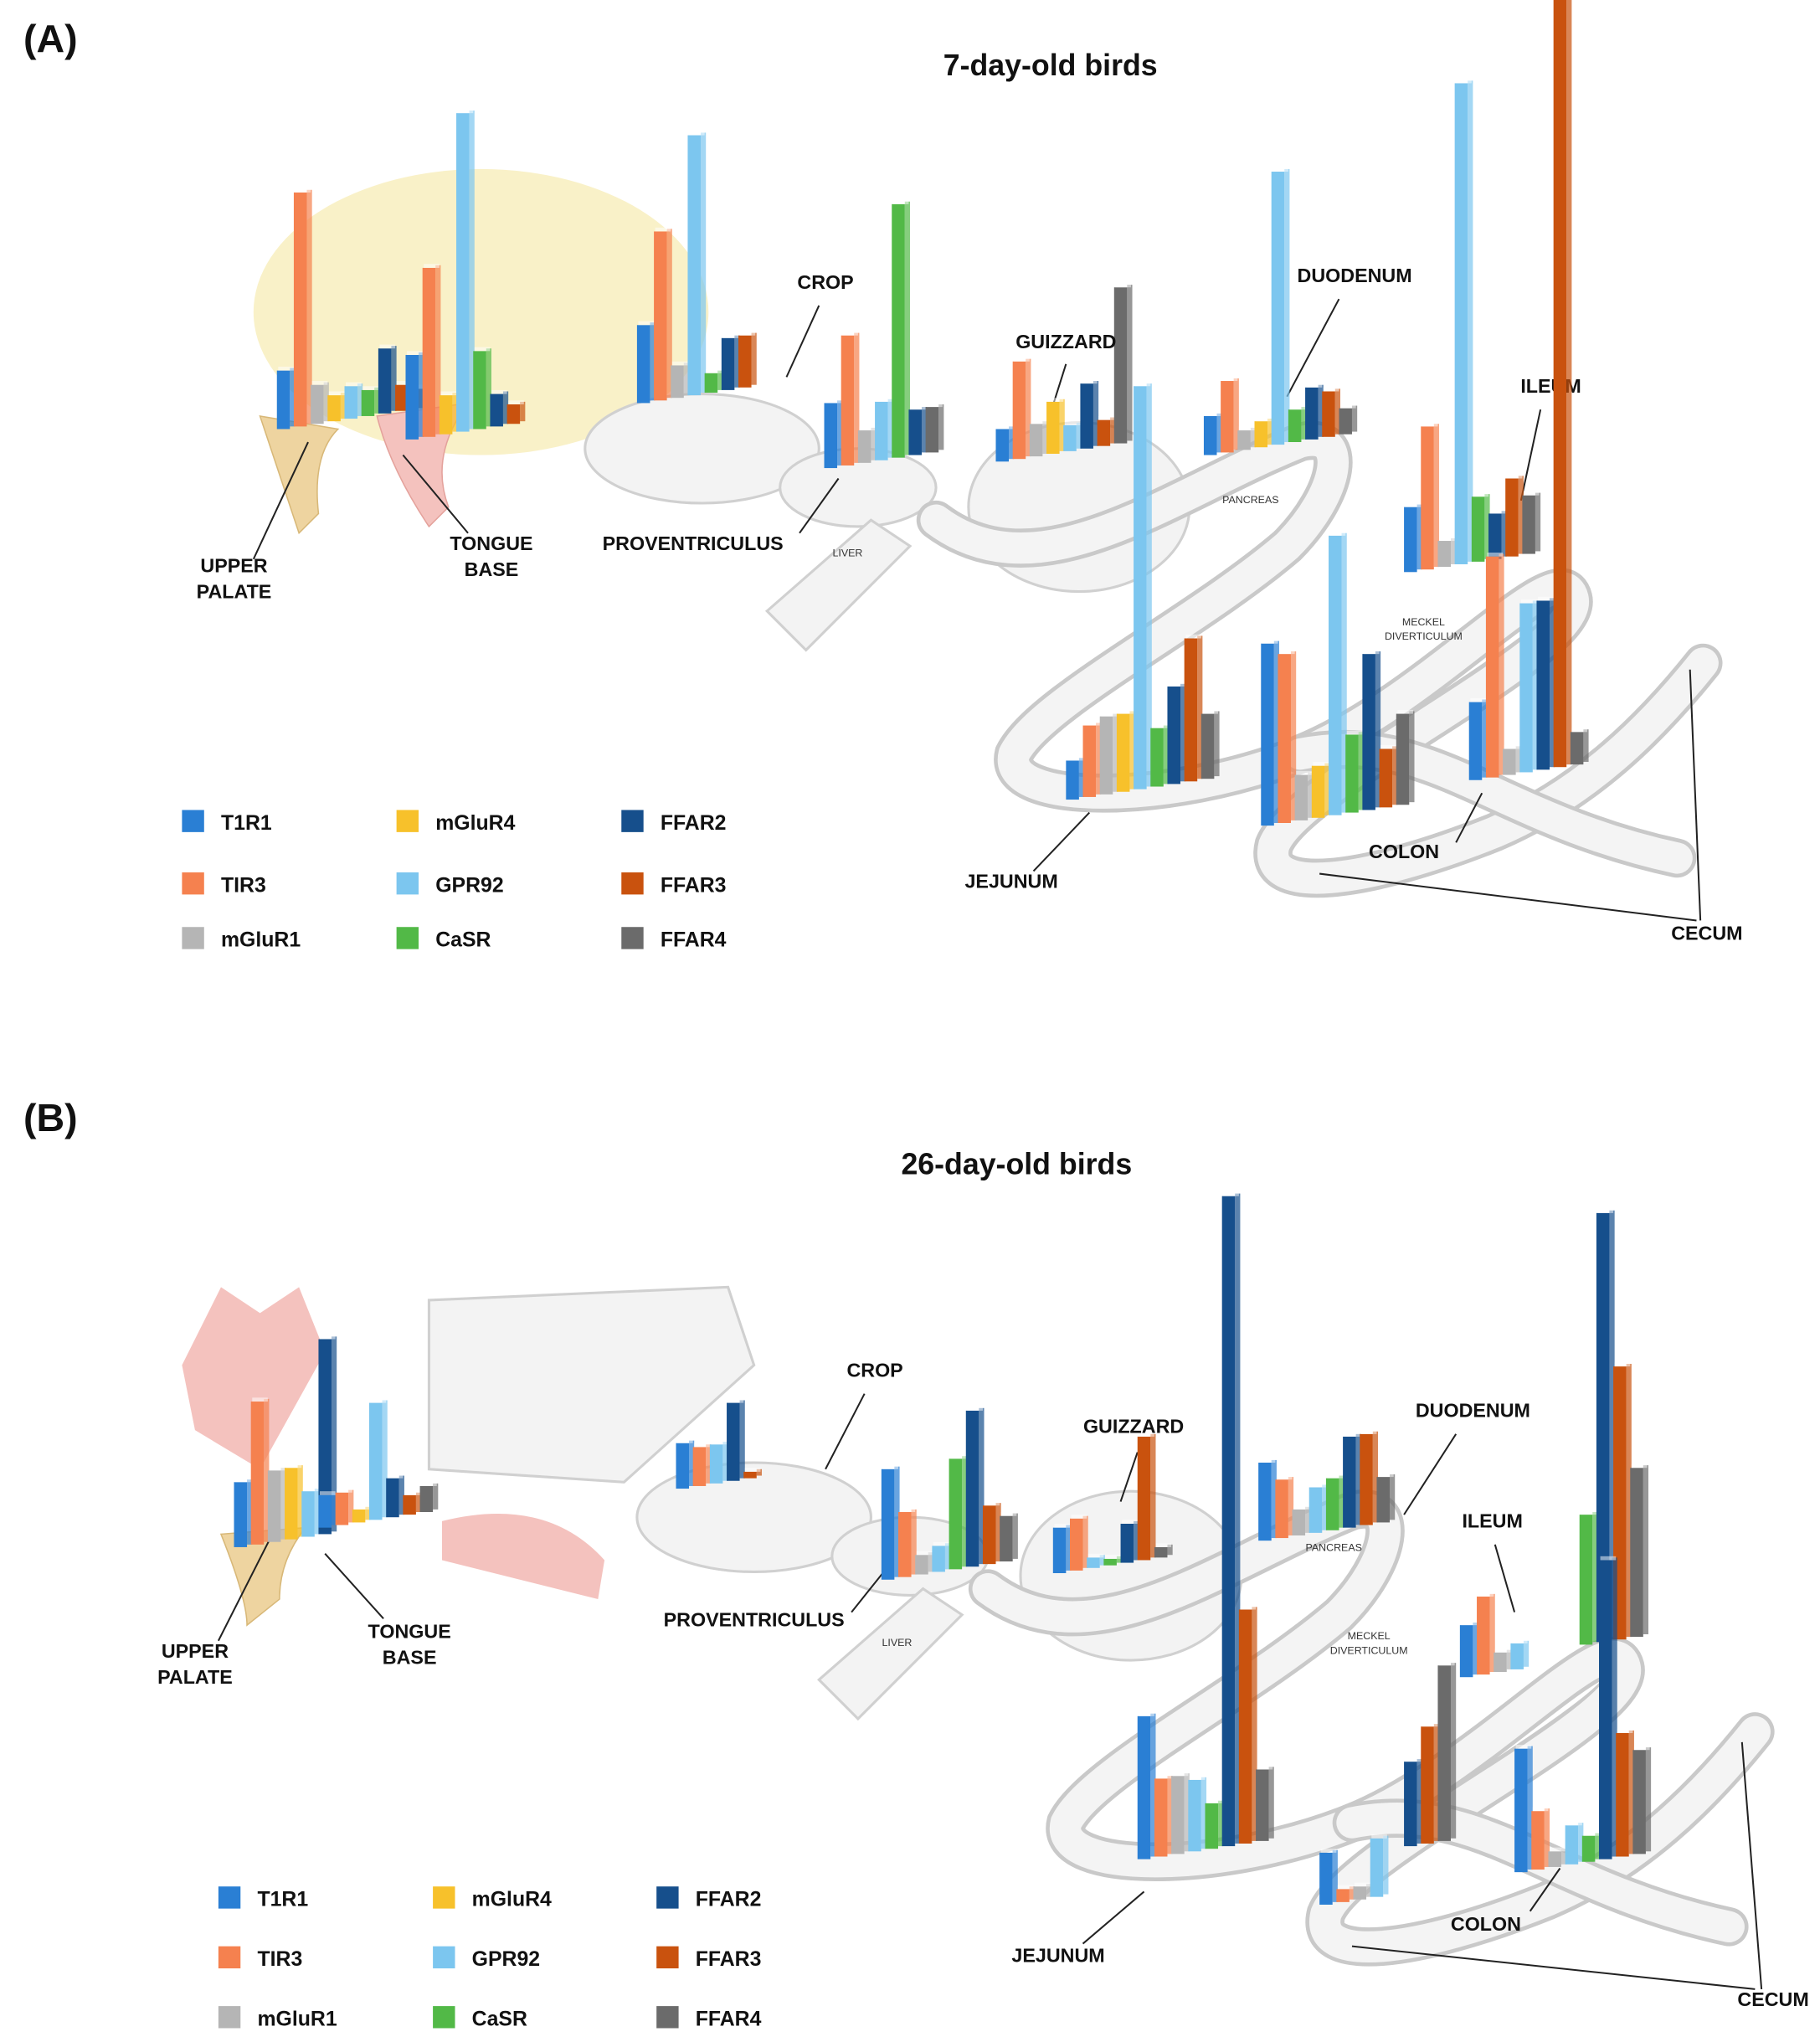 The image size is (1820, 2042). Describe the element at coordinates (500, 2019) in the screenshot. I see `legend-label: CaSR` at that location.